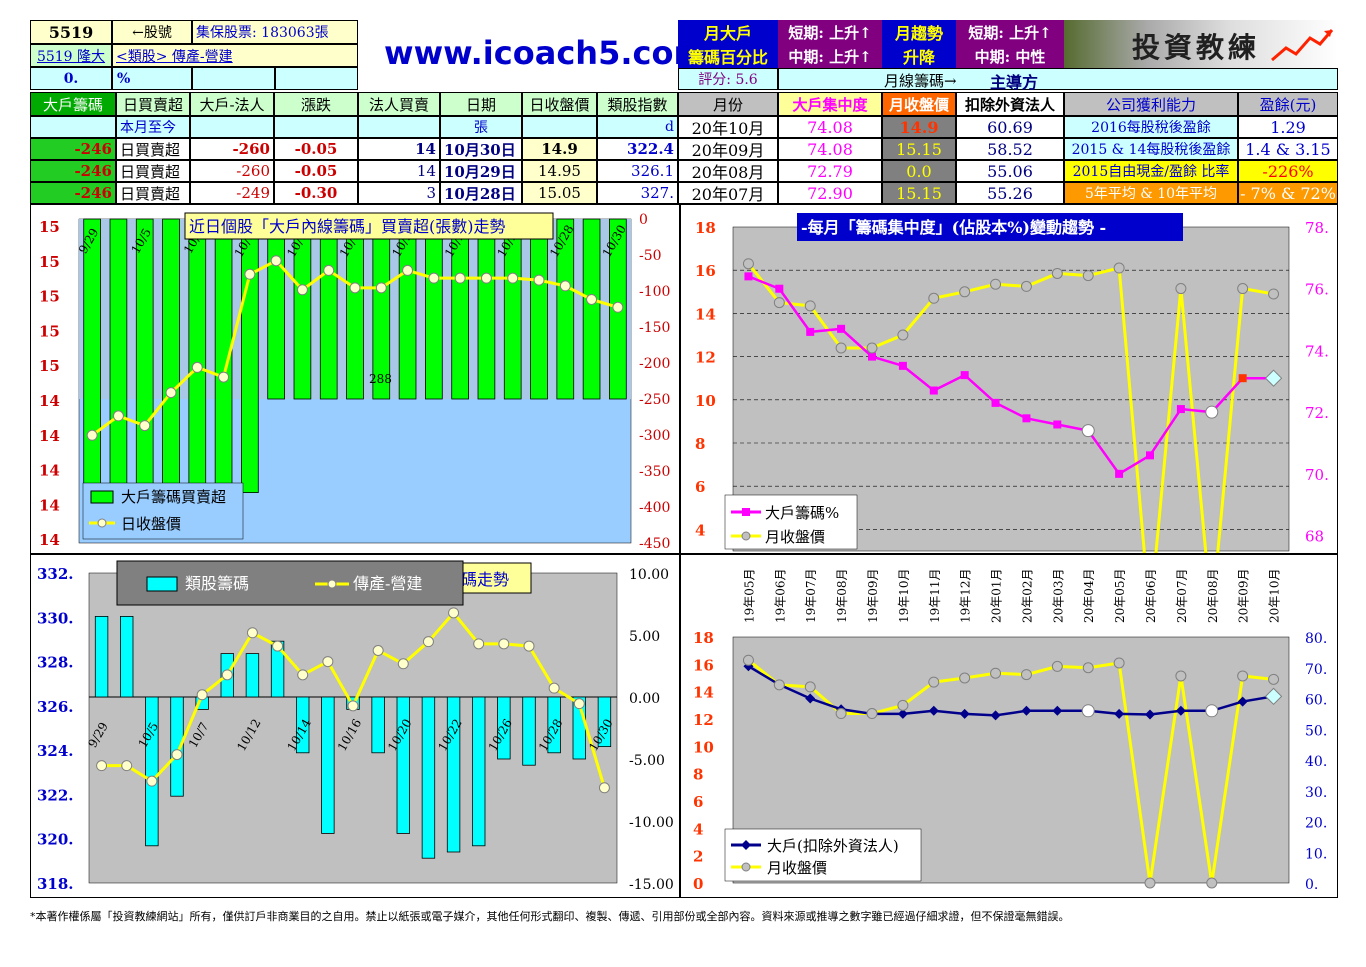 This screenshot has height=967, width=1366. I want to click on chart1-legend-line-point, so click(102, 523).